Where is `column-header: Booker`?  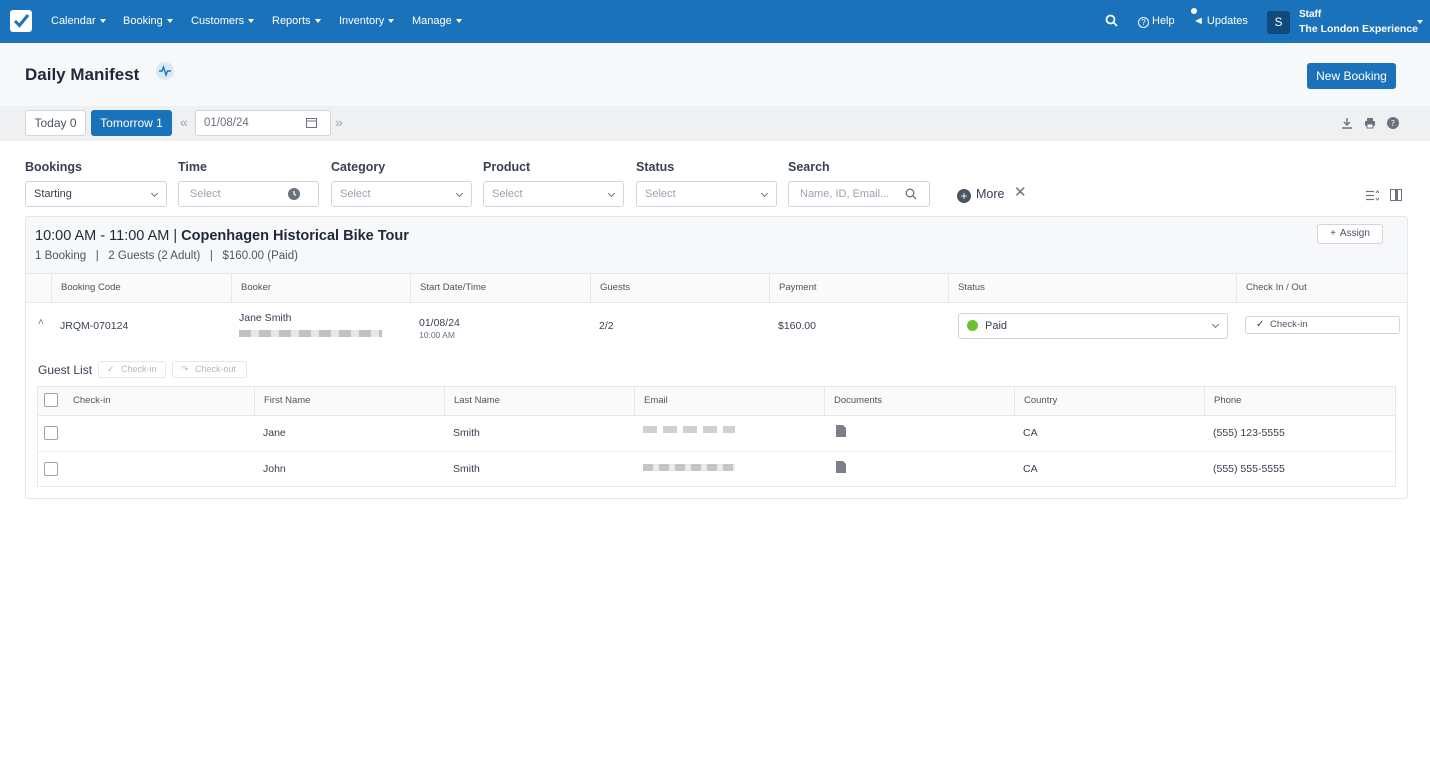
column-header: Booker is located at coordinates (320, 288).